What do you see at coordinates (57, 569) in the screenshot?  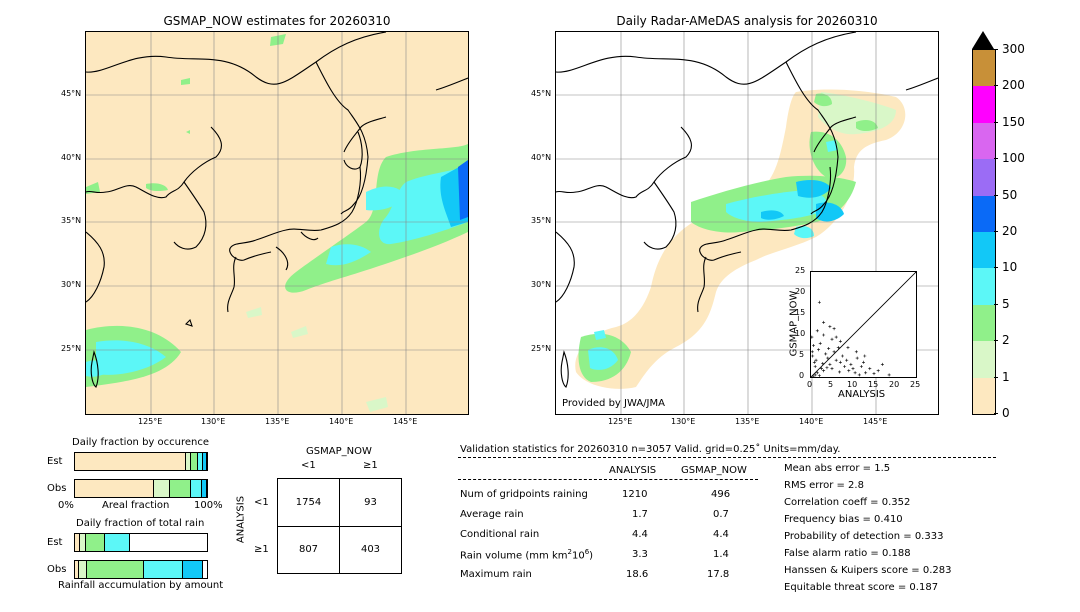 I see `total-rain-obs-label: Obs` at bounding box center [57, 569].